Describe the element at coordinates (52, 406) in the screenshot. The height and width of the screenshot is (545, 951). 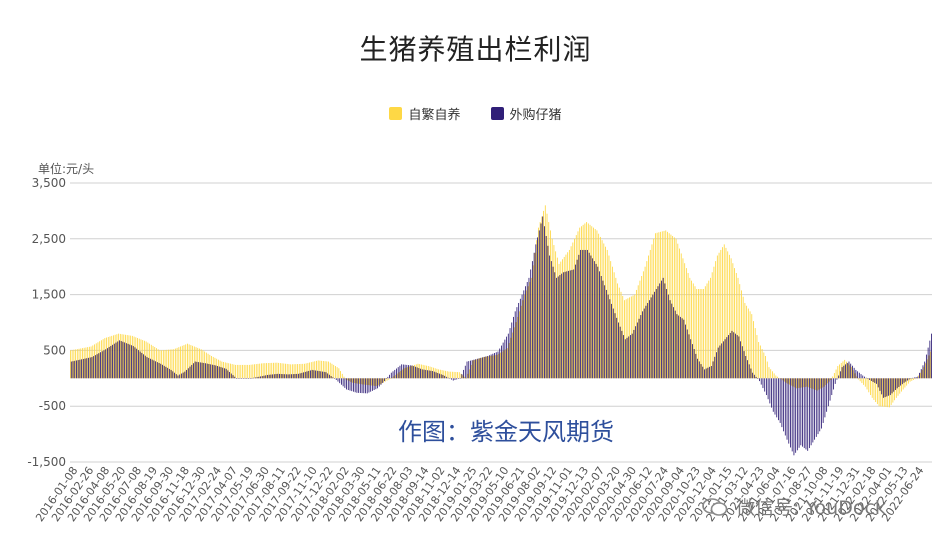
I see `y-tick-label: -500` at that location.